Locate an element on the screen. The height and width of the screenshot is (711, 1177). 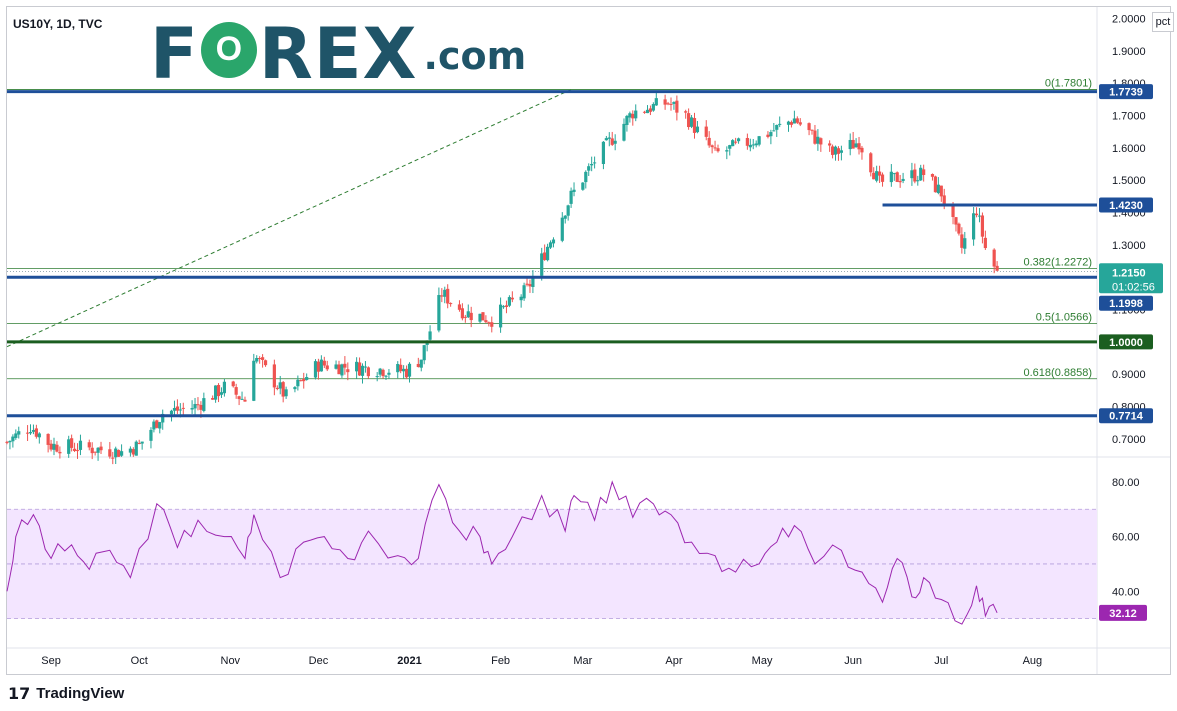
fib-label: 0.382(1.2272) is located at coordinates (1058, 262).